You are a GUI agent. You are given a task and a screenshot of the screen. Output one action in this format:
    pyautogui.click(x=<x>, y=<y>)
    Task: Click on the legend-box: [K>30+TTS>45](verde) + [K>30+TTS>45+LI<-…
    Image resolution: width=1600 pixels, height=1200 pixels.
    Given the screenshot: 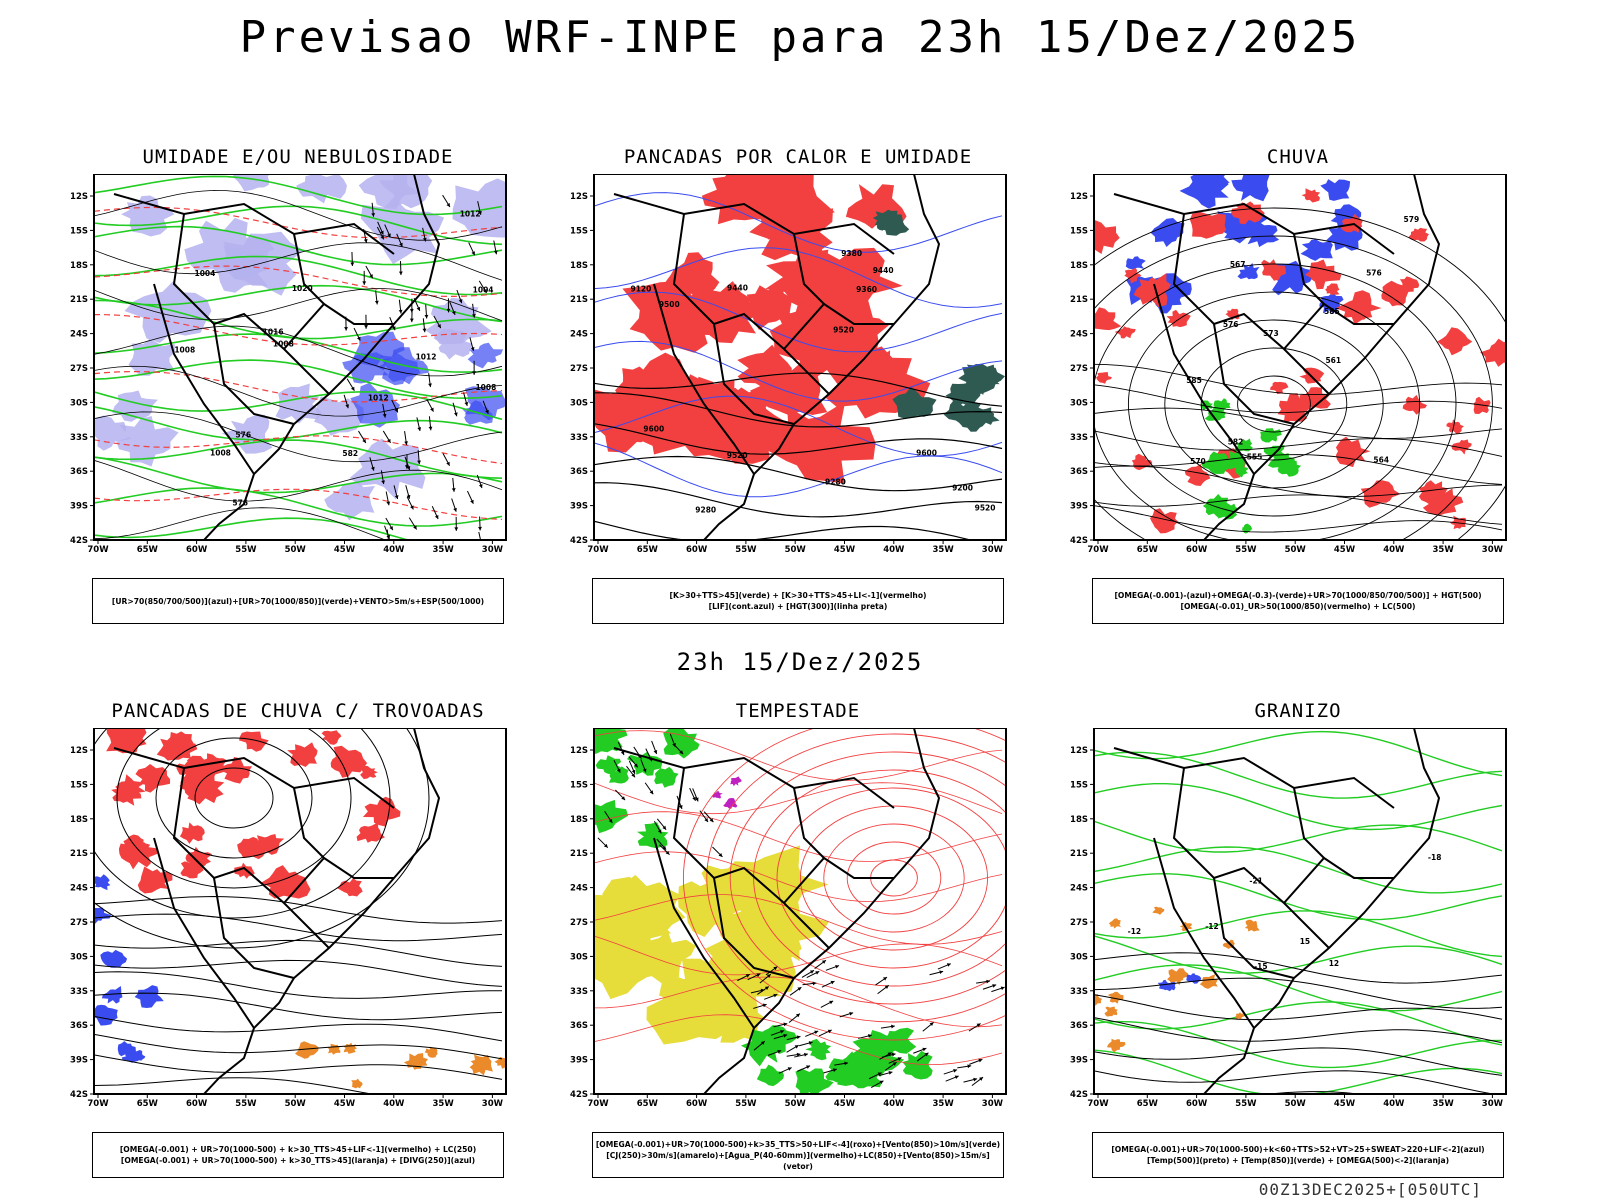 What is the action you would take?
    pyautogui.click(x=798, y=601)
    